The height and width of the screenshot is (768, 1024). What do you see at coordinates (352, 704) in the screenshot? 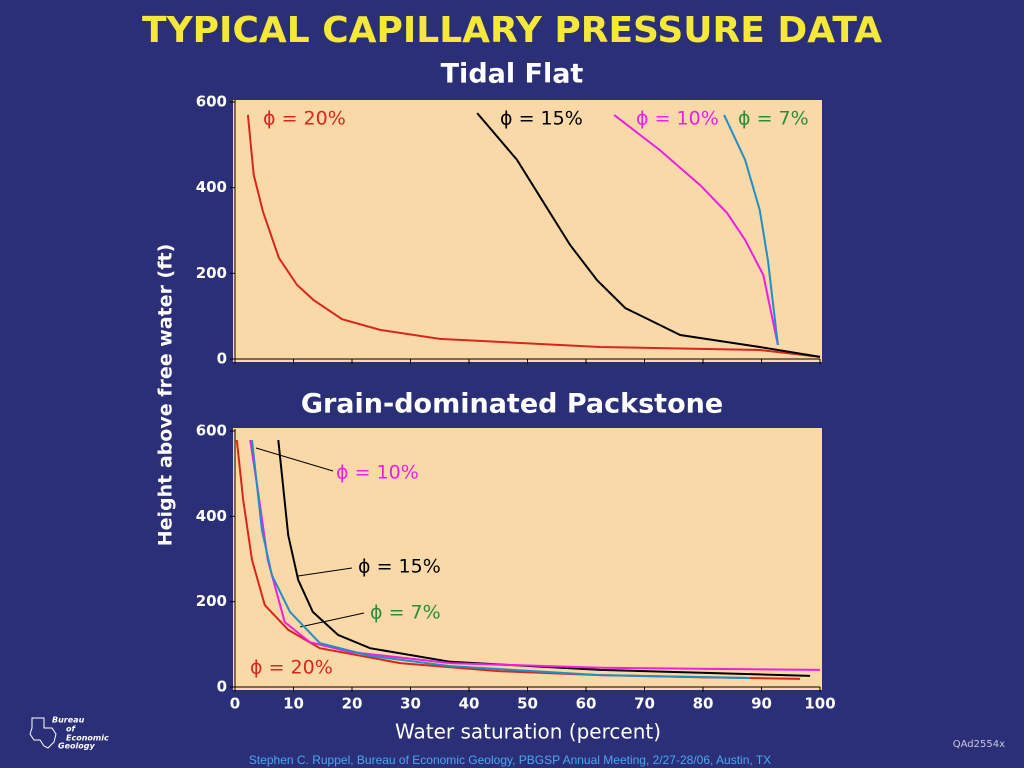
I see `x-tick-label: 20` at bounding box center [352, 704].